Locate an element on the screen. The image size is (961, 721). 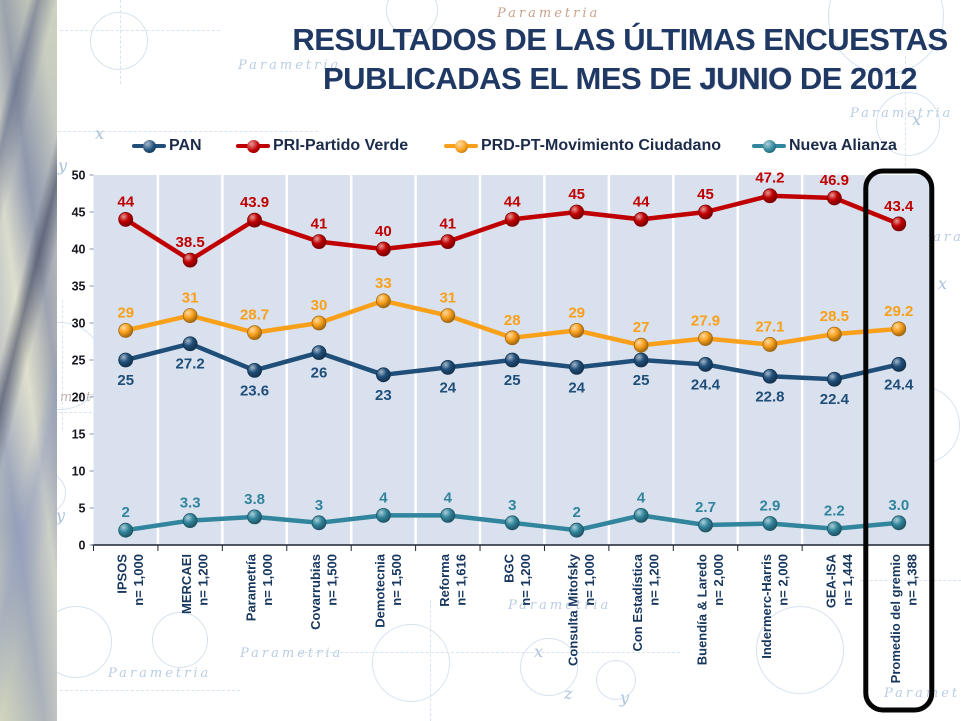
data-label: 27.2 is located at coordinates (190, 364).